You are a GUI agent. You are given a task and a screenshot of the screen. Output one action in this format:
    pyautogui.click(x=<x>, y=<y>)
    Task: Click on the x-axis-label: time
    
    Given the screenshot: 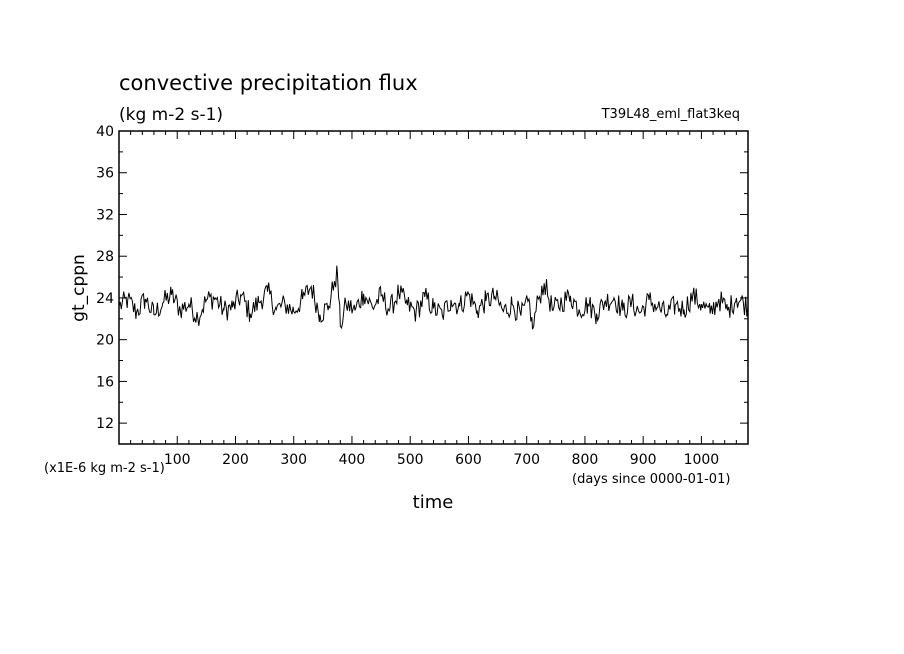 What is the action you would take?
    pyautogui.click(x=433, y=502)
    